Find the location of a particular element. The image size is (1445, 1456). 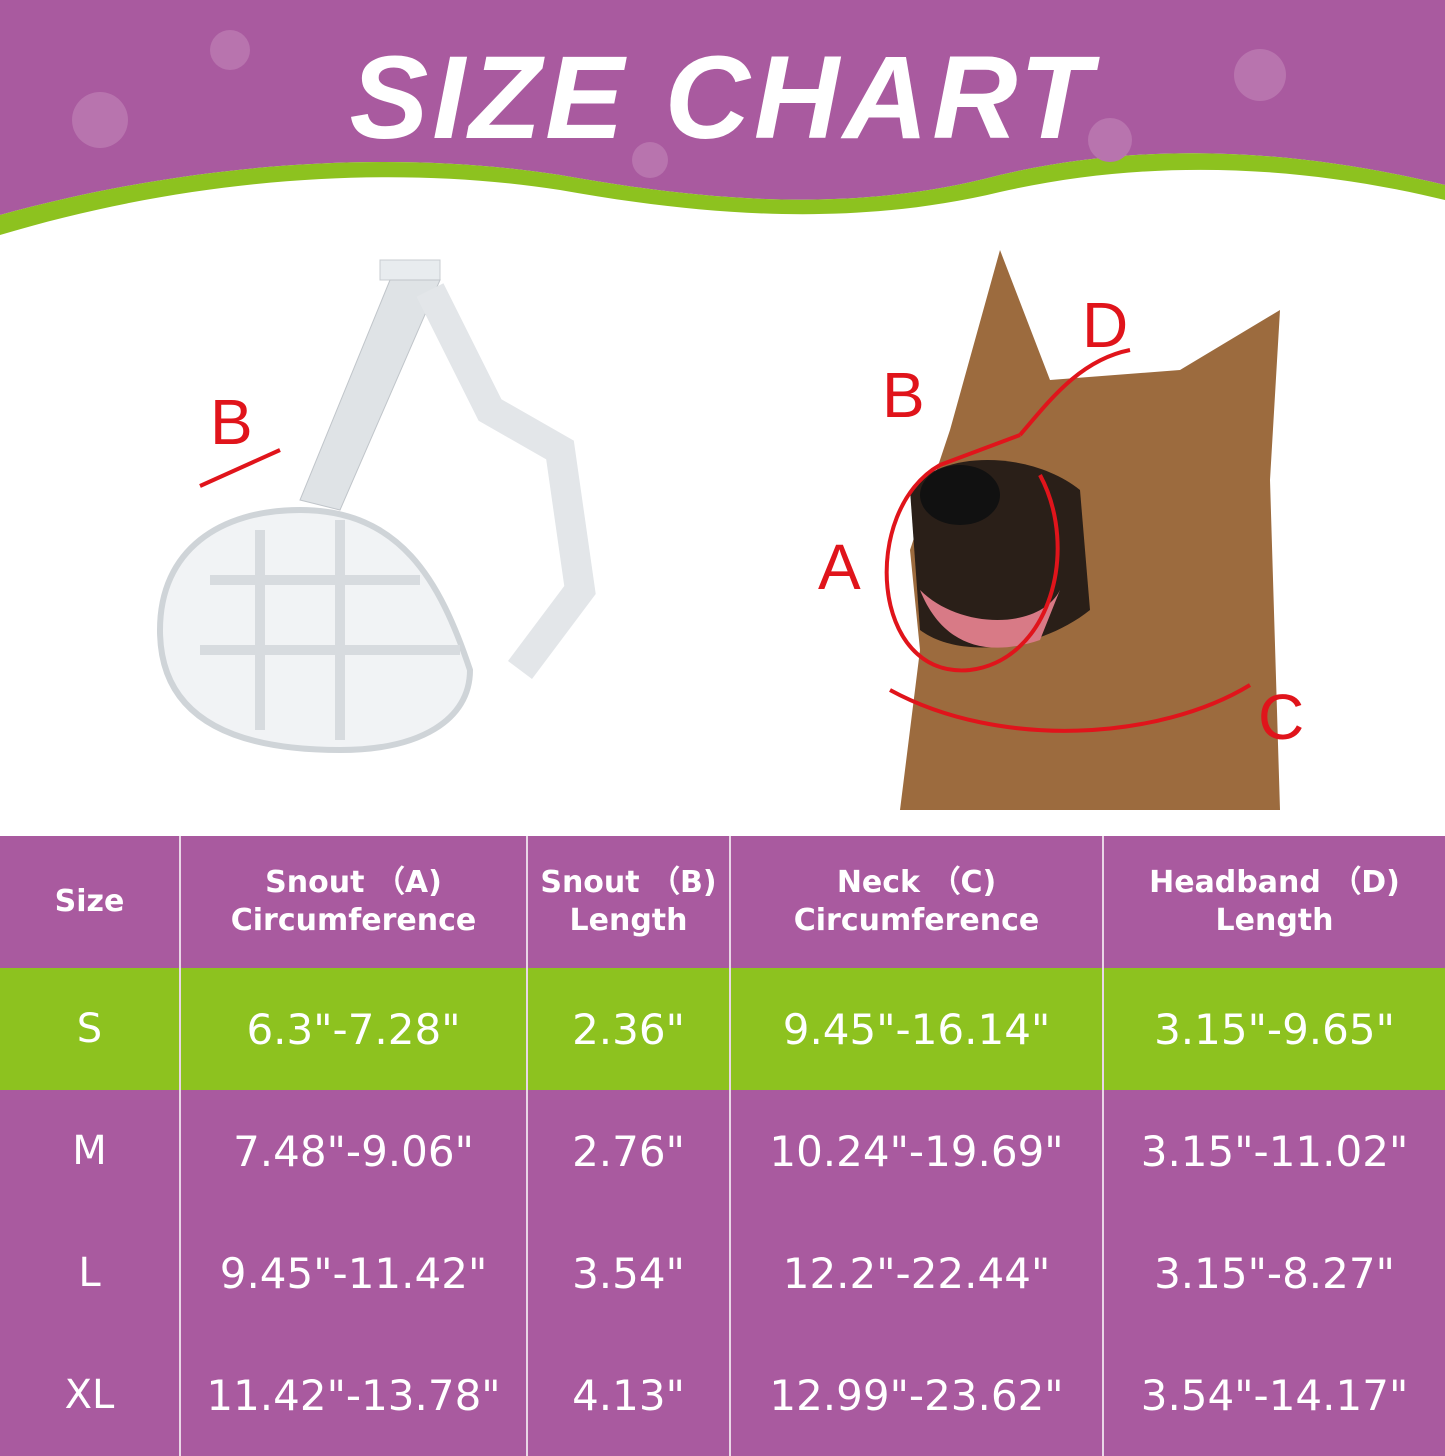

dog-image is located at coordinates (1082, 530).